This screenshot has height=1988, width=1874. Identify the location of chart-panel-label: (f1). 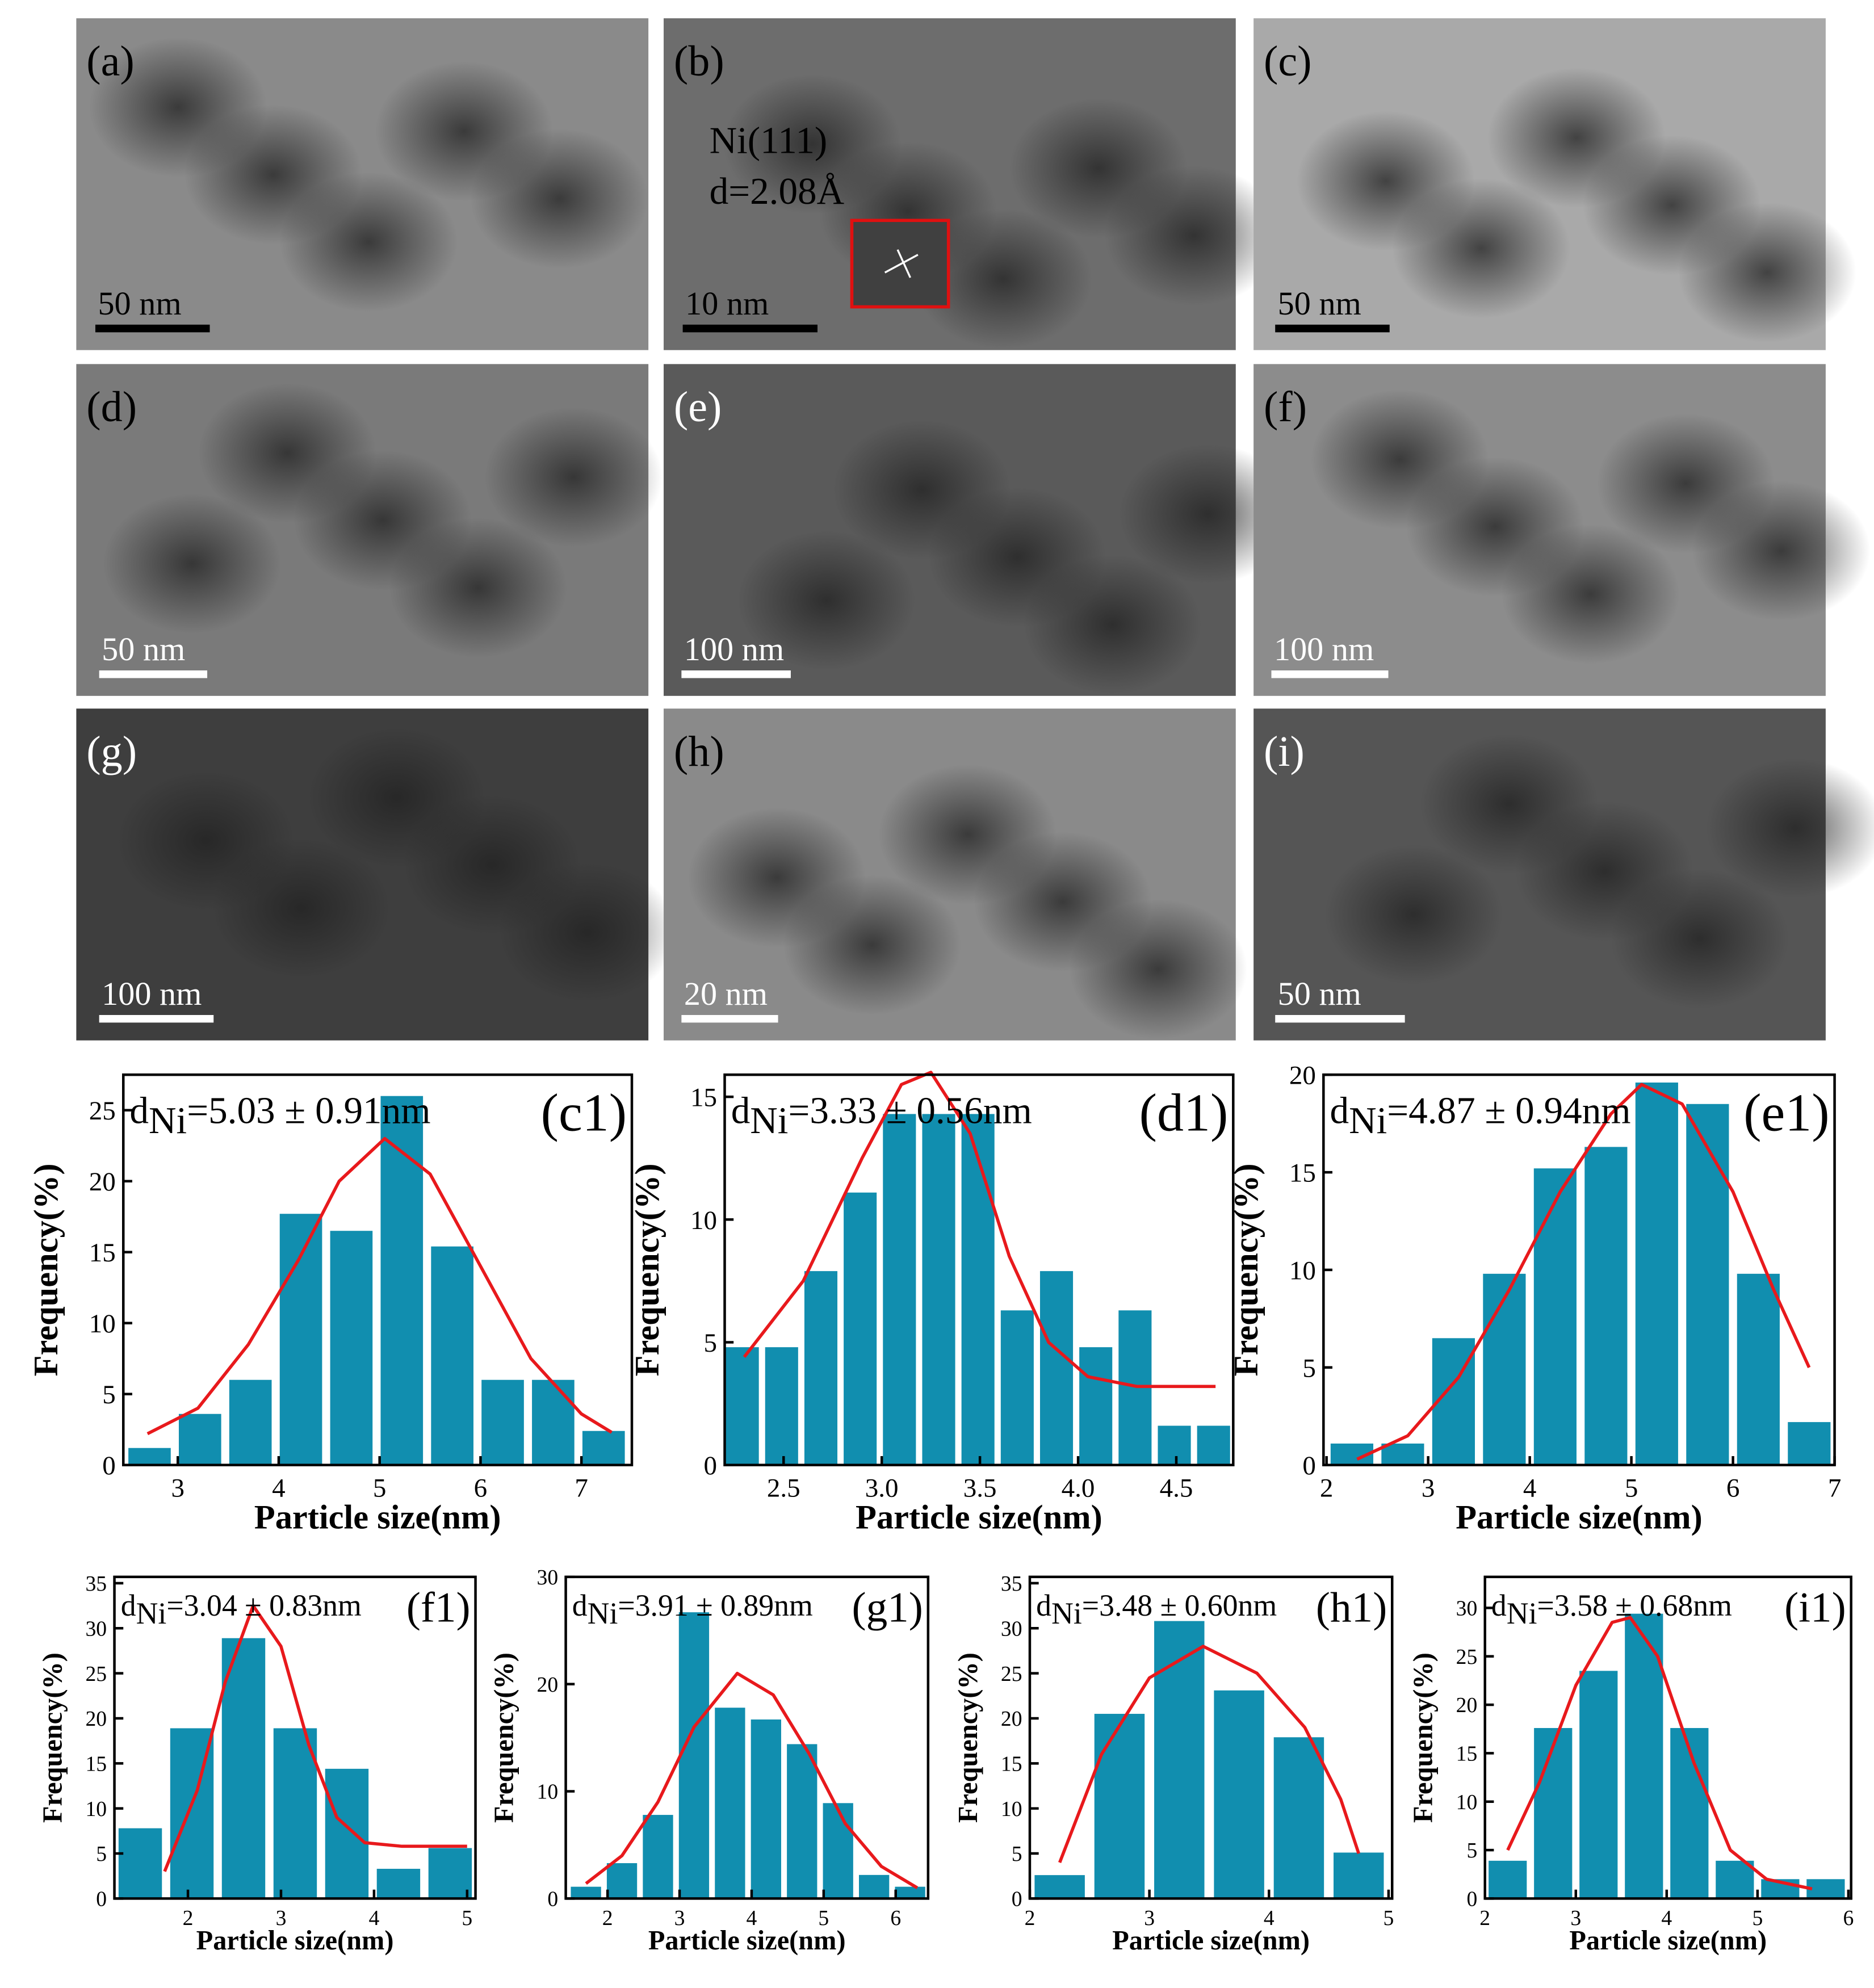
(438, 1607).